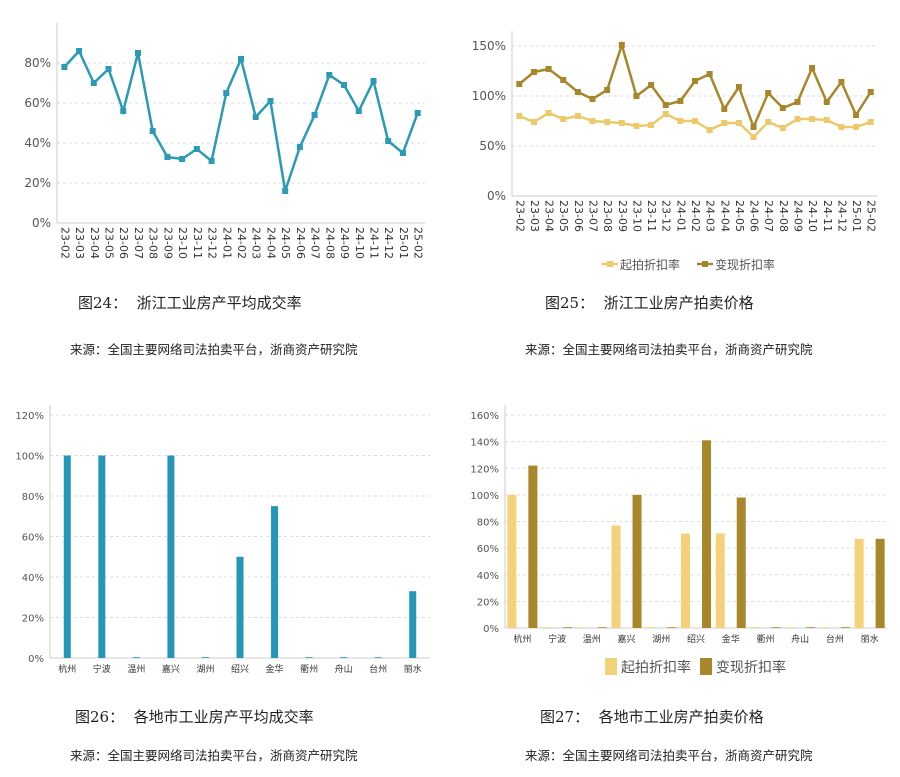 This screenshot has height=777, width=900. I want to click on y-tick-label: 50%, so click(492, 146).